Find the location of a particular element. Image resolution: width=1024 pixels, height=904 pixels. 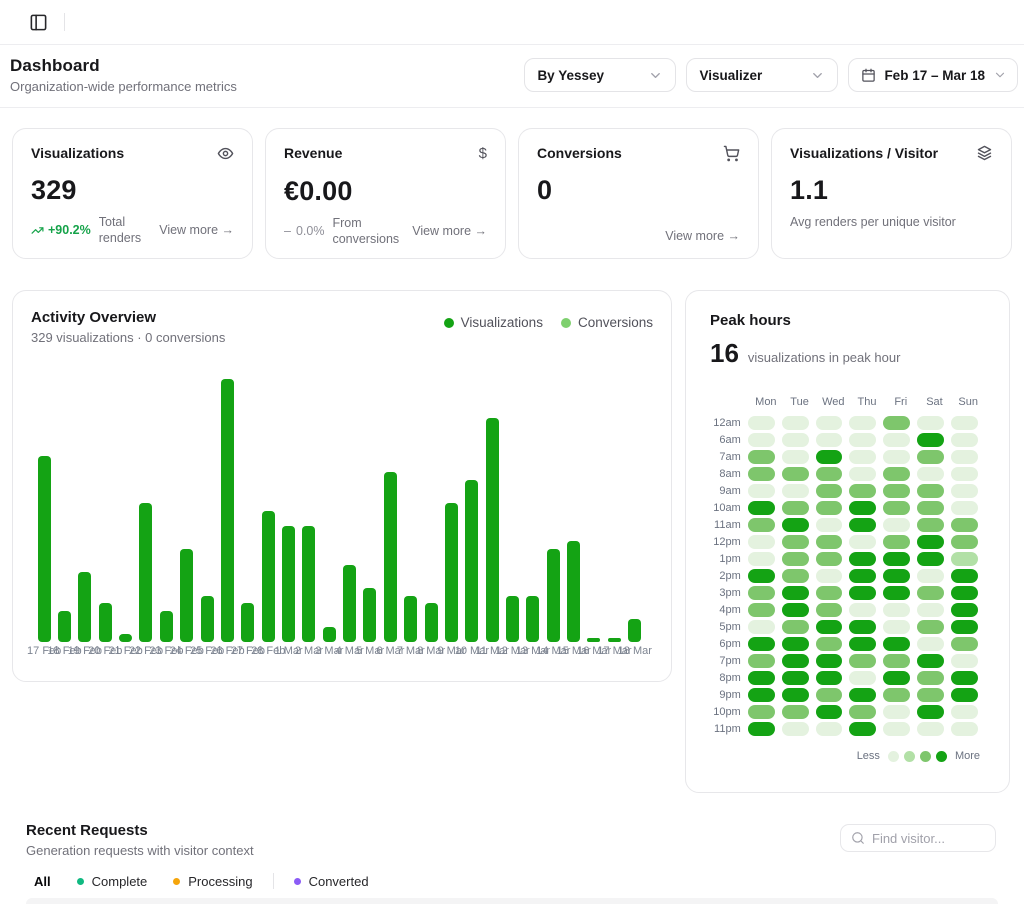

org-select: By Yessey is located at coordinates (600, 75).